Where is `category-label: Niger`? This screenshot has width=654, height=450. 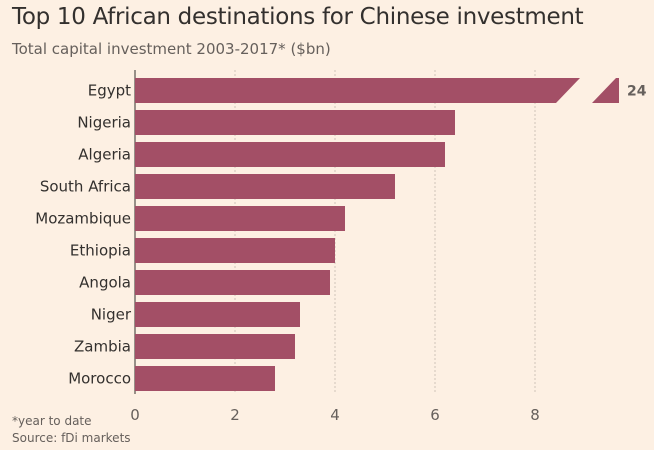 category-label: Niger is located at coordinates (111, 315).